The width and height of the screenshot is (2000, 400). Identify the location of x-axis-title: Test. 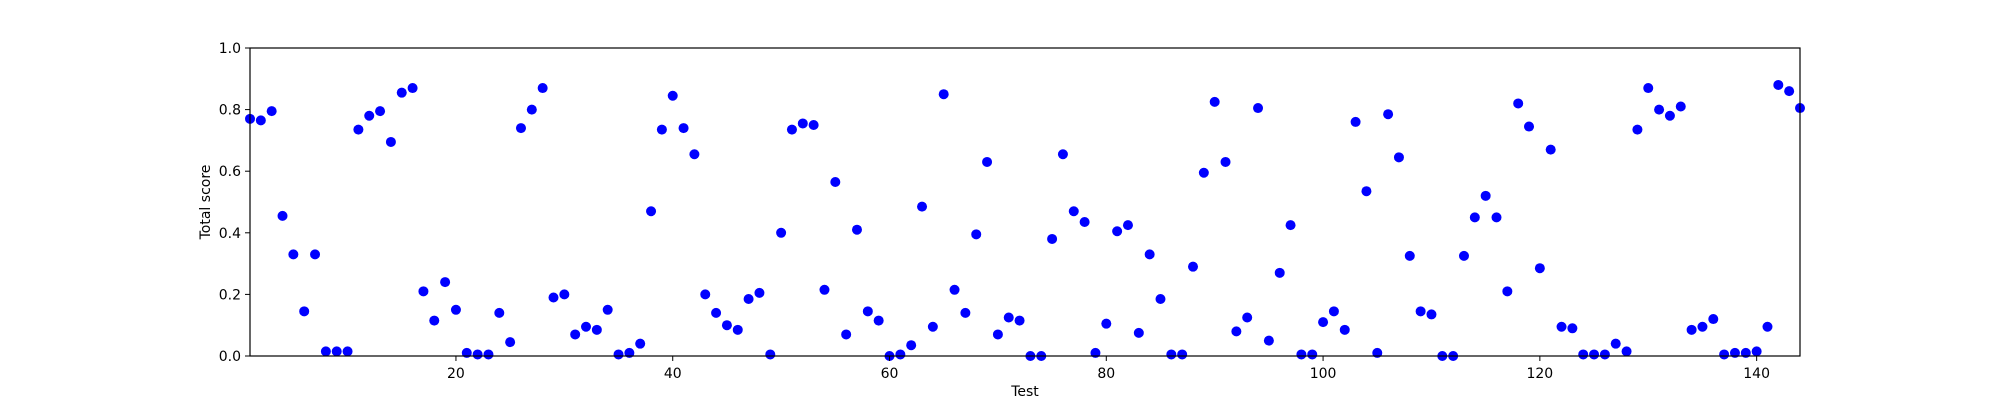
(1024, 392).